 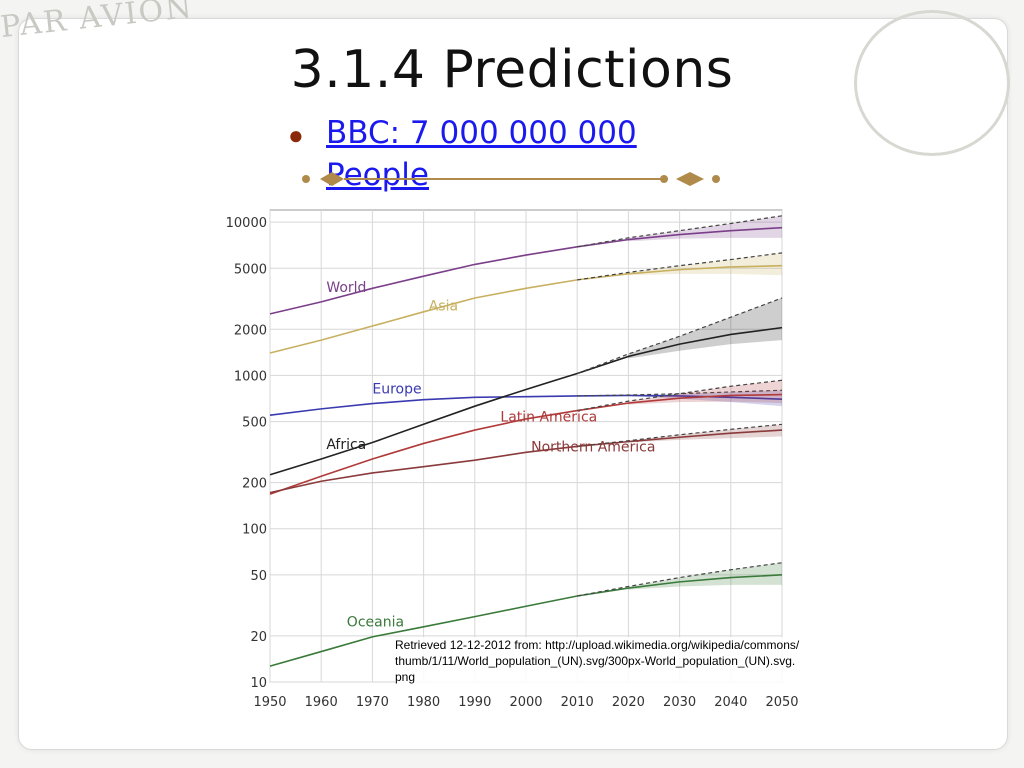 I want to click on series-label-latin-america: Latin America, so click(x=548, y=418).